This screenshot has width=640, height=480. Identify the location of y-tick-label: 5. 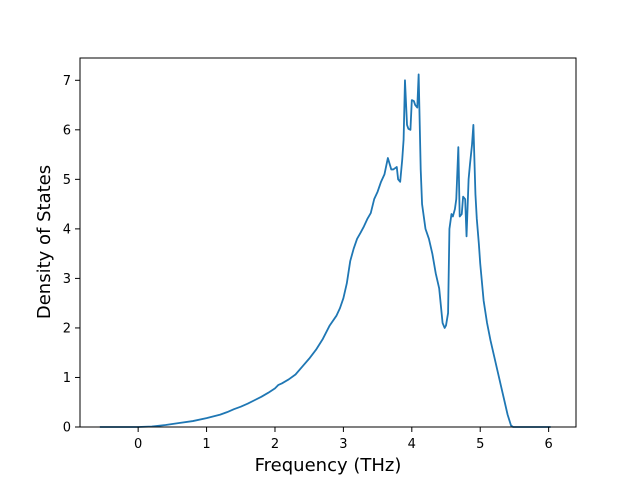
(67, 180).